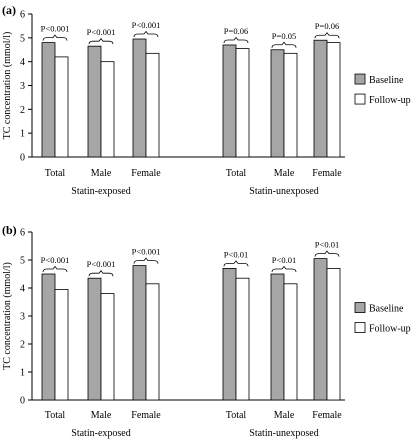 The height and width of the screenshot is (440, 411). Describe the element at coordinates (9, 10) in the screenshot. I see `panel-label: (a)` at that location.